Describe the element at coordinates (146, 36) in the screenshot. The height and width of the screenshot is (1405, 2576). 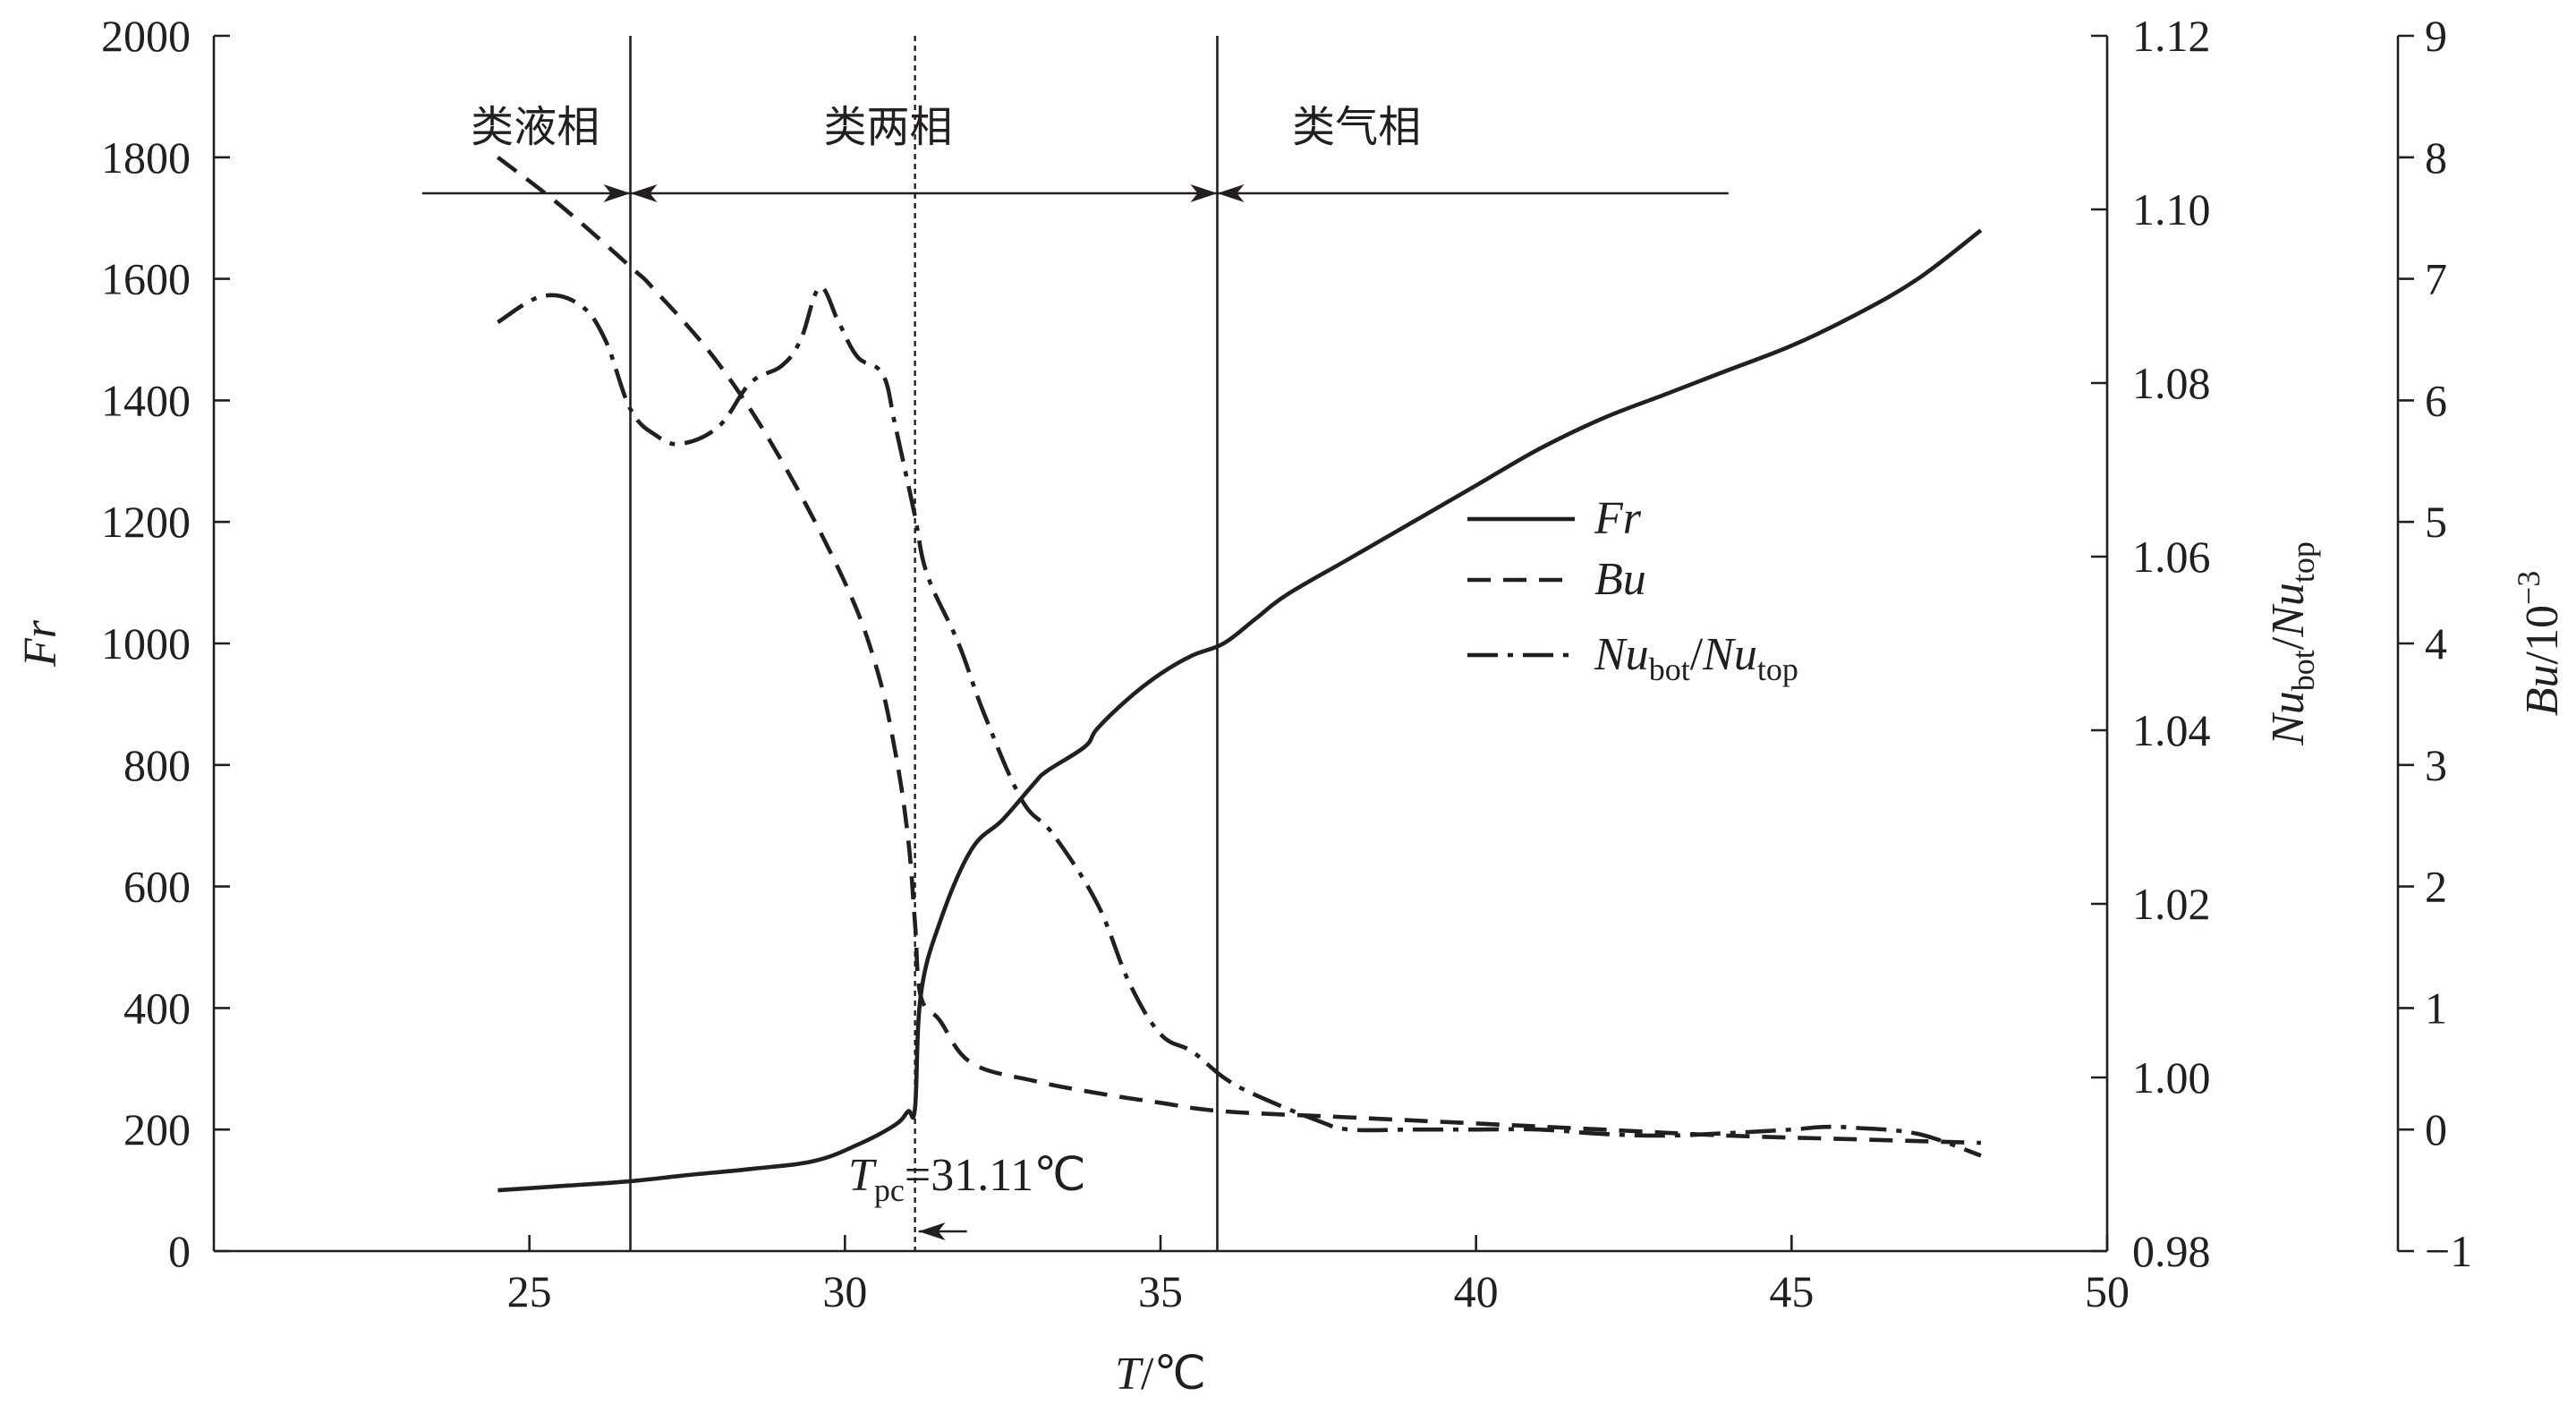
I see `y-left-tick-label: 2000` at that location.